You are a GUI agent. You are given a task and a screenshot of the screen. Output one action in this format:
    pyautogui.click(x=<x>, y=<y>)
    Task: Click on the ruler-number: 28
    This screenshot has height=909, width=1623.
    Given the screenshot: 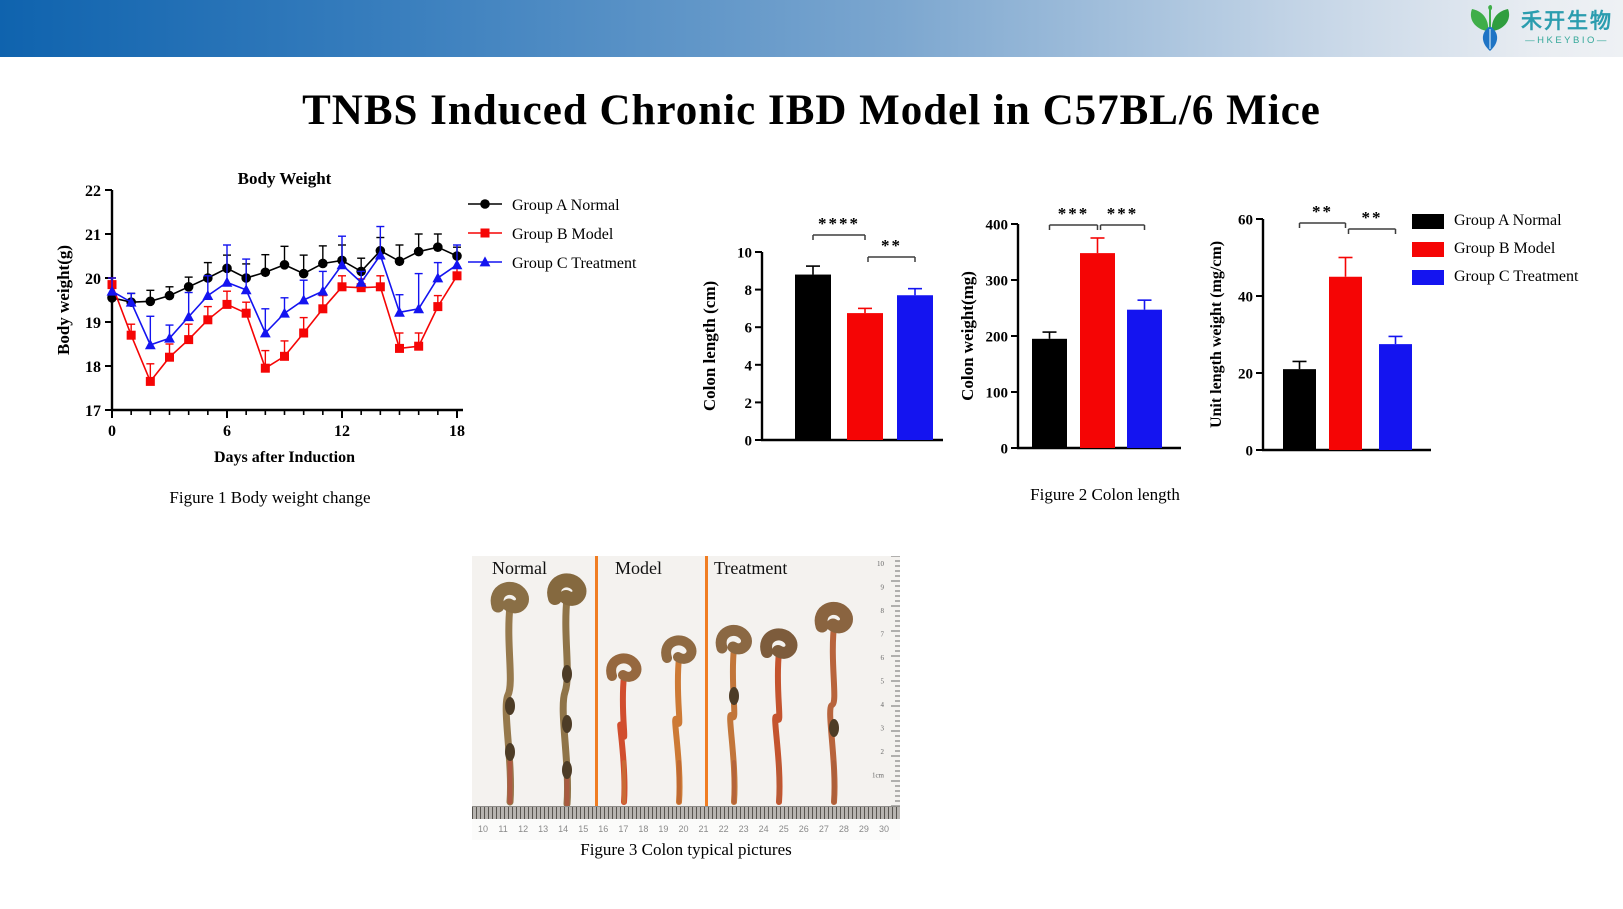 What is the action you would take?
    pyautogui.click(x=843, y=829)
    